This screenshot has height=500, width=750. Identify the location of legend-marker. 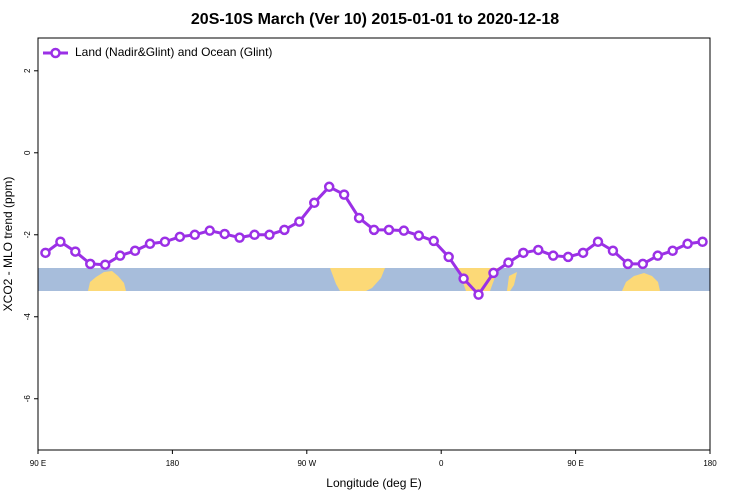
(55, 53).